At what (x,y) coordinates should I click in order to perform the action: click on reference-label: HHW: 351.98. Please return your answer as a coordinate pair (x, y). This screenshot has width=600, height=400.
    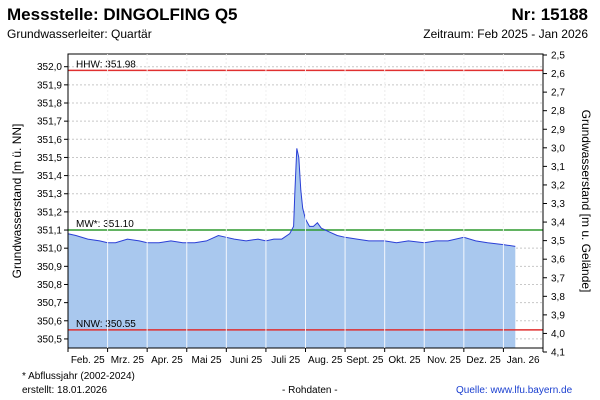
    Looking at the image, I should click on (106, 64).